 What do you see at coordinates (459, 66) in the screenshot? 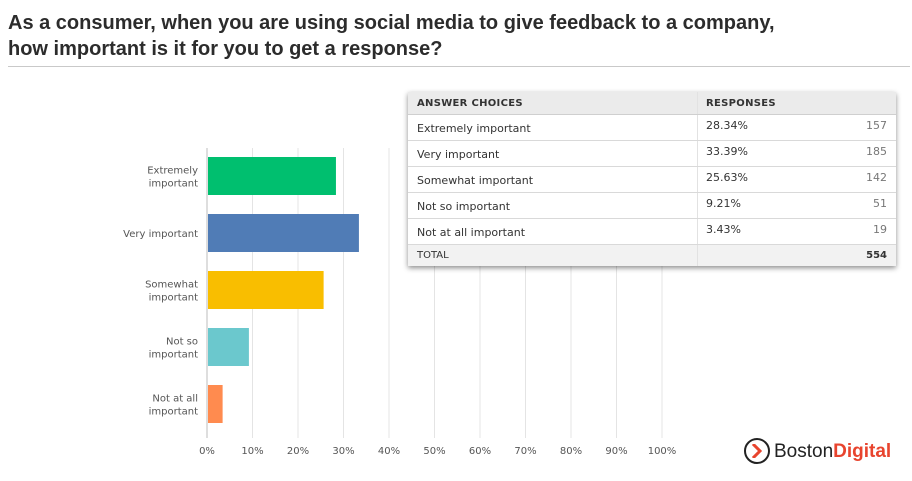
I see `title-divider` at bounding box center [459, 66].